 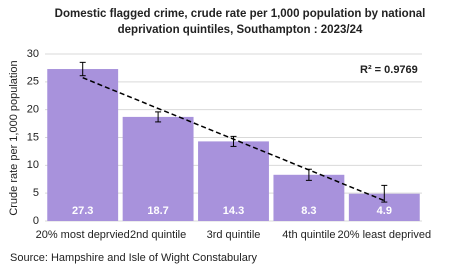 I want to click on x-tick-label: 2nd quintile, so click(x=158, y=235).